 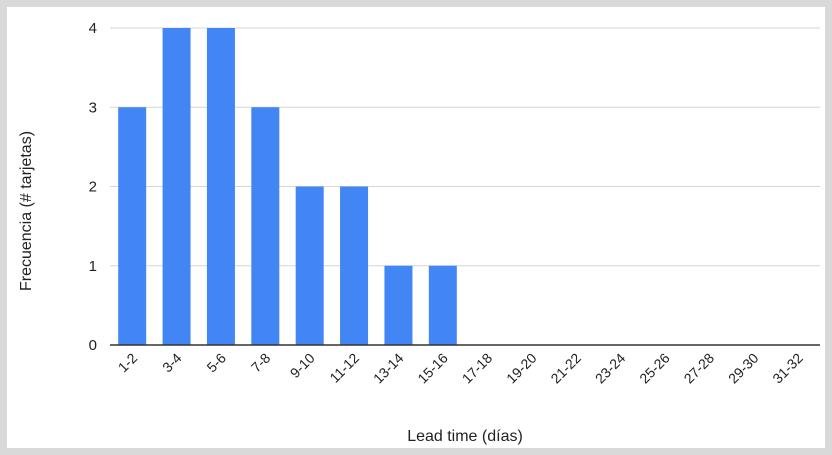 I want to click on x-axis-title: Lead time (días), so click(x=465, y=436).